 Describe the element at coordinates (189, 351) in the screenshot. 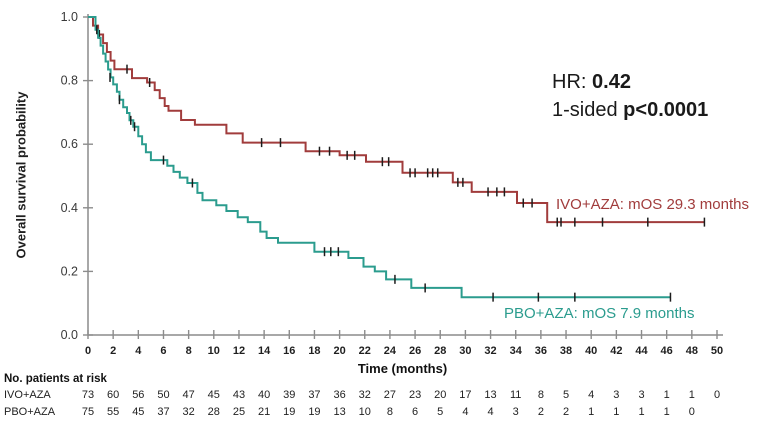

I see `x-tick-label: 8` at that location.